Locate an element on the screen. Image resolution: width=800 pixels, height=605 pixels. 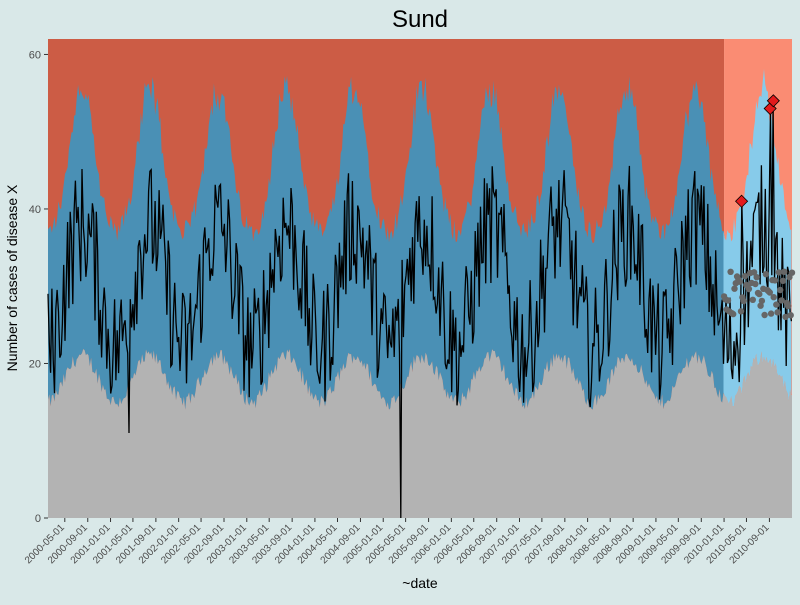
y-tick-label: 60 is located at coordinates (35, 55).